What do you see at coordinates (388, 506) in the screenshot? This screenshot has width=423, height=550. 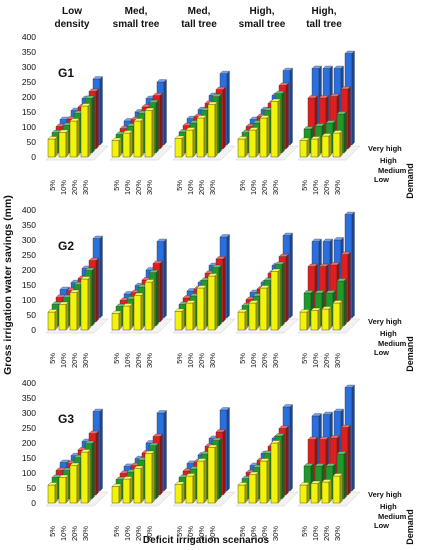 I see `demand-level-label: High` at bounding box center [388, 506].